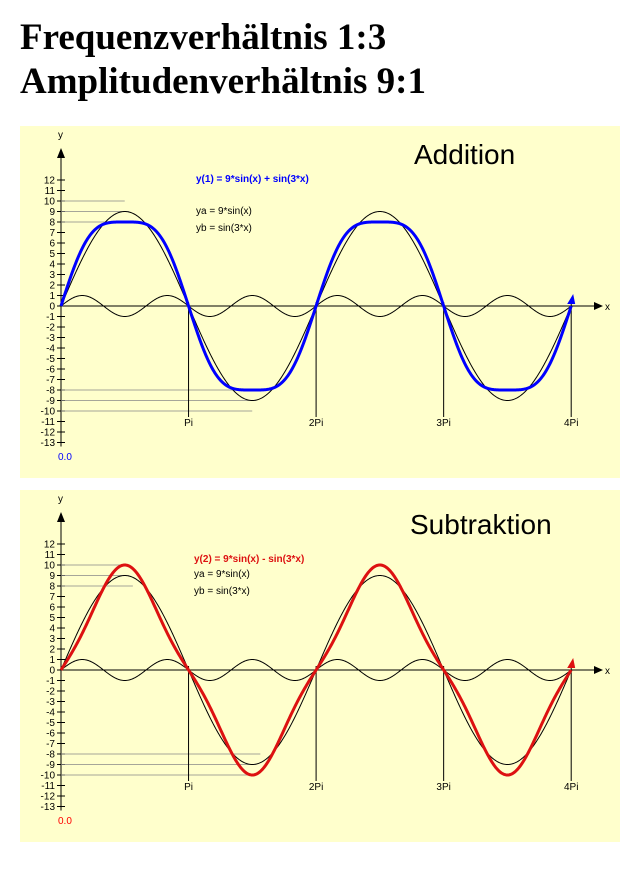 This screenshot has width=644, height=877. I want to click on chart-subtraktion-legend-yb: yb = sin(3*x), so click(222, 591).